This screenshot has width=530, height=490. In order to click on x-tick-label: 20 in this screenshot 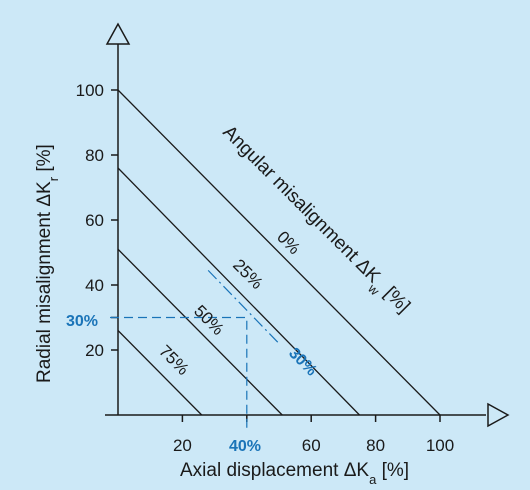, I will do `click(182, 445)`.